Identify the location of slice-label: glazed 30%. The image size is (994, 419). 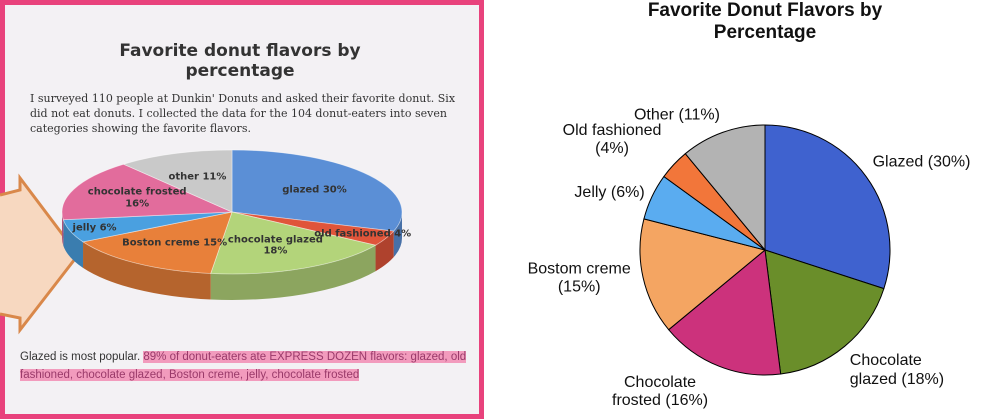
(314, 190).